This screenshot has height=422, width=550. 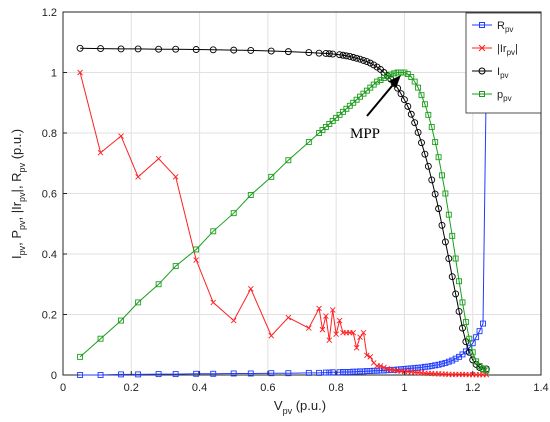 What do you see at coordinates (404, 388) in the screenshot?
I see `x-tick-label: 1` at bounding box center [404, 388].